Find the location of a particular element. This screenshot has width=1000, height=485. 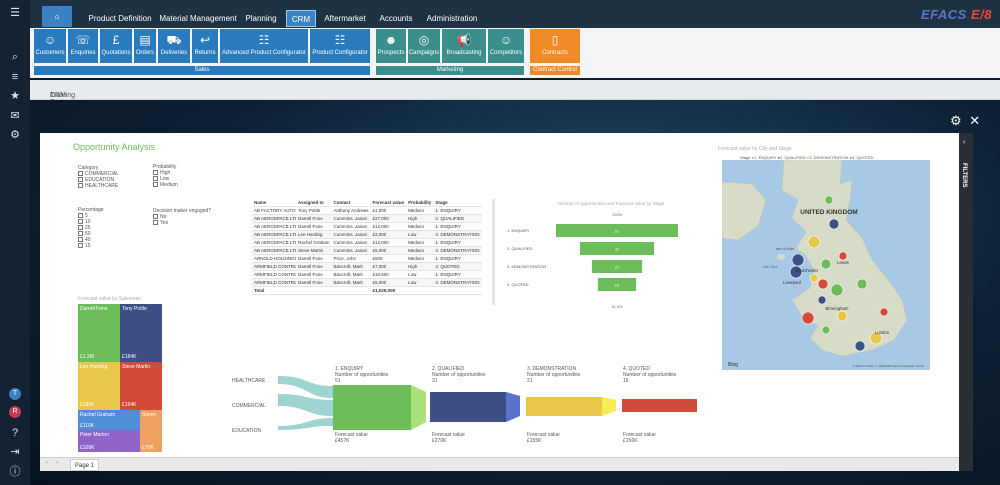

slicer-option: 25 is located at coordinates (91, 228).